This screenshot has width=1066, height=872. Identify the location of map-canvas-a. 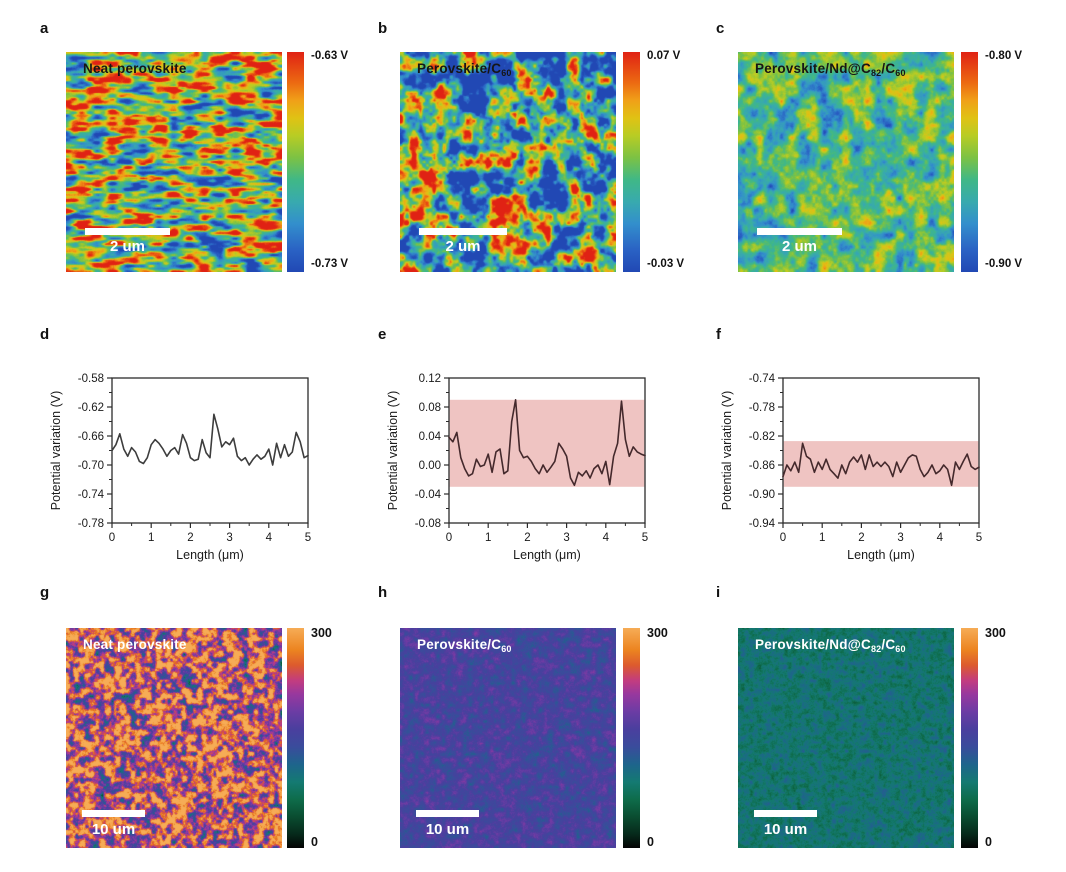
(174, 162).